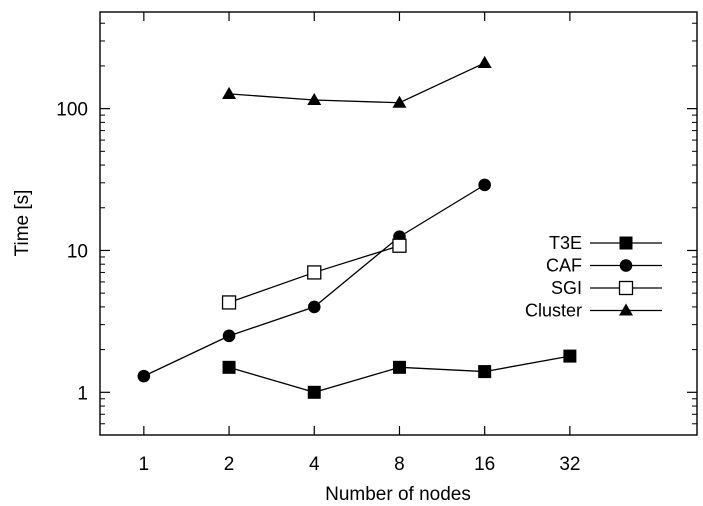 Image resolution: width=703 pixels, height=506 pixels. Describe the element at coordinates (626, 265) in the screenshot. I see `legend-marker-caf` at that location.